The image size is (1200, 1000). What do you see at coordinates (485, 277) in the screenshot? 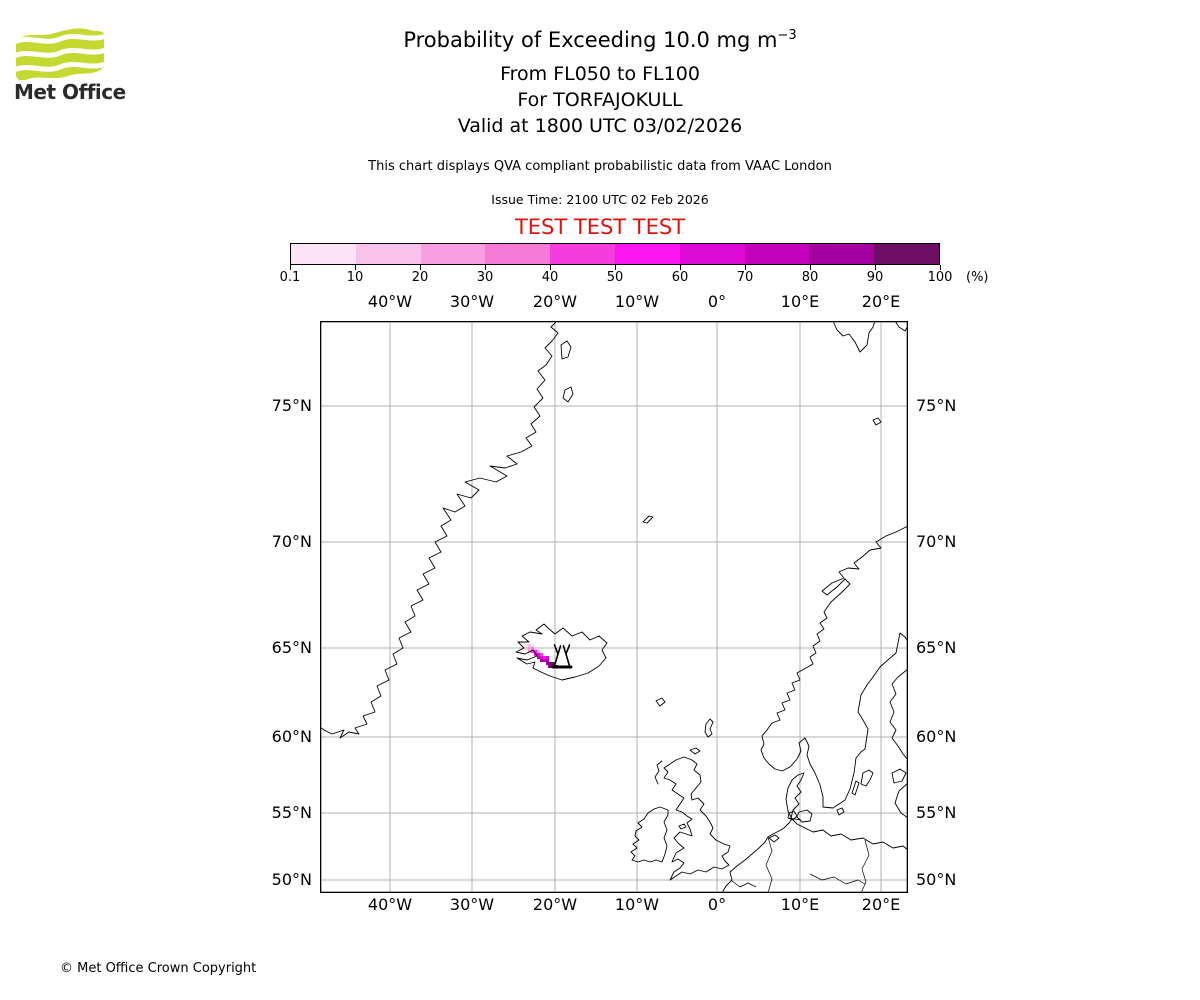
I see `colorbar-tick-label: 30` at bounding box center [485, 277].